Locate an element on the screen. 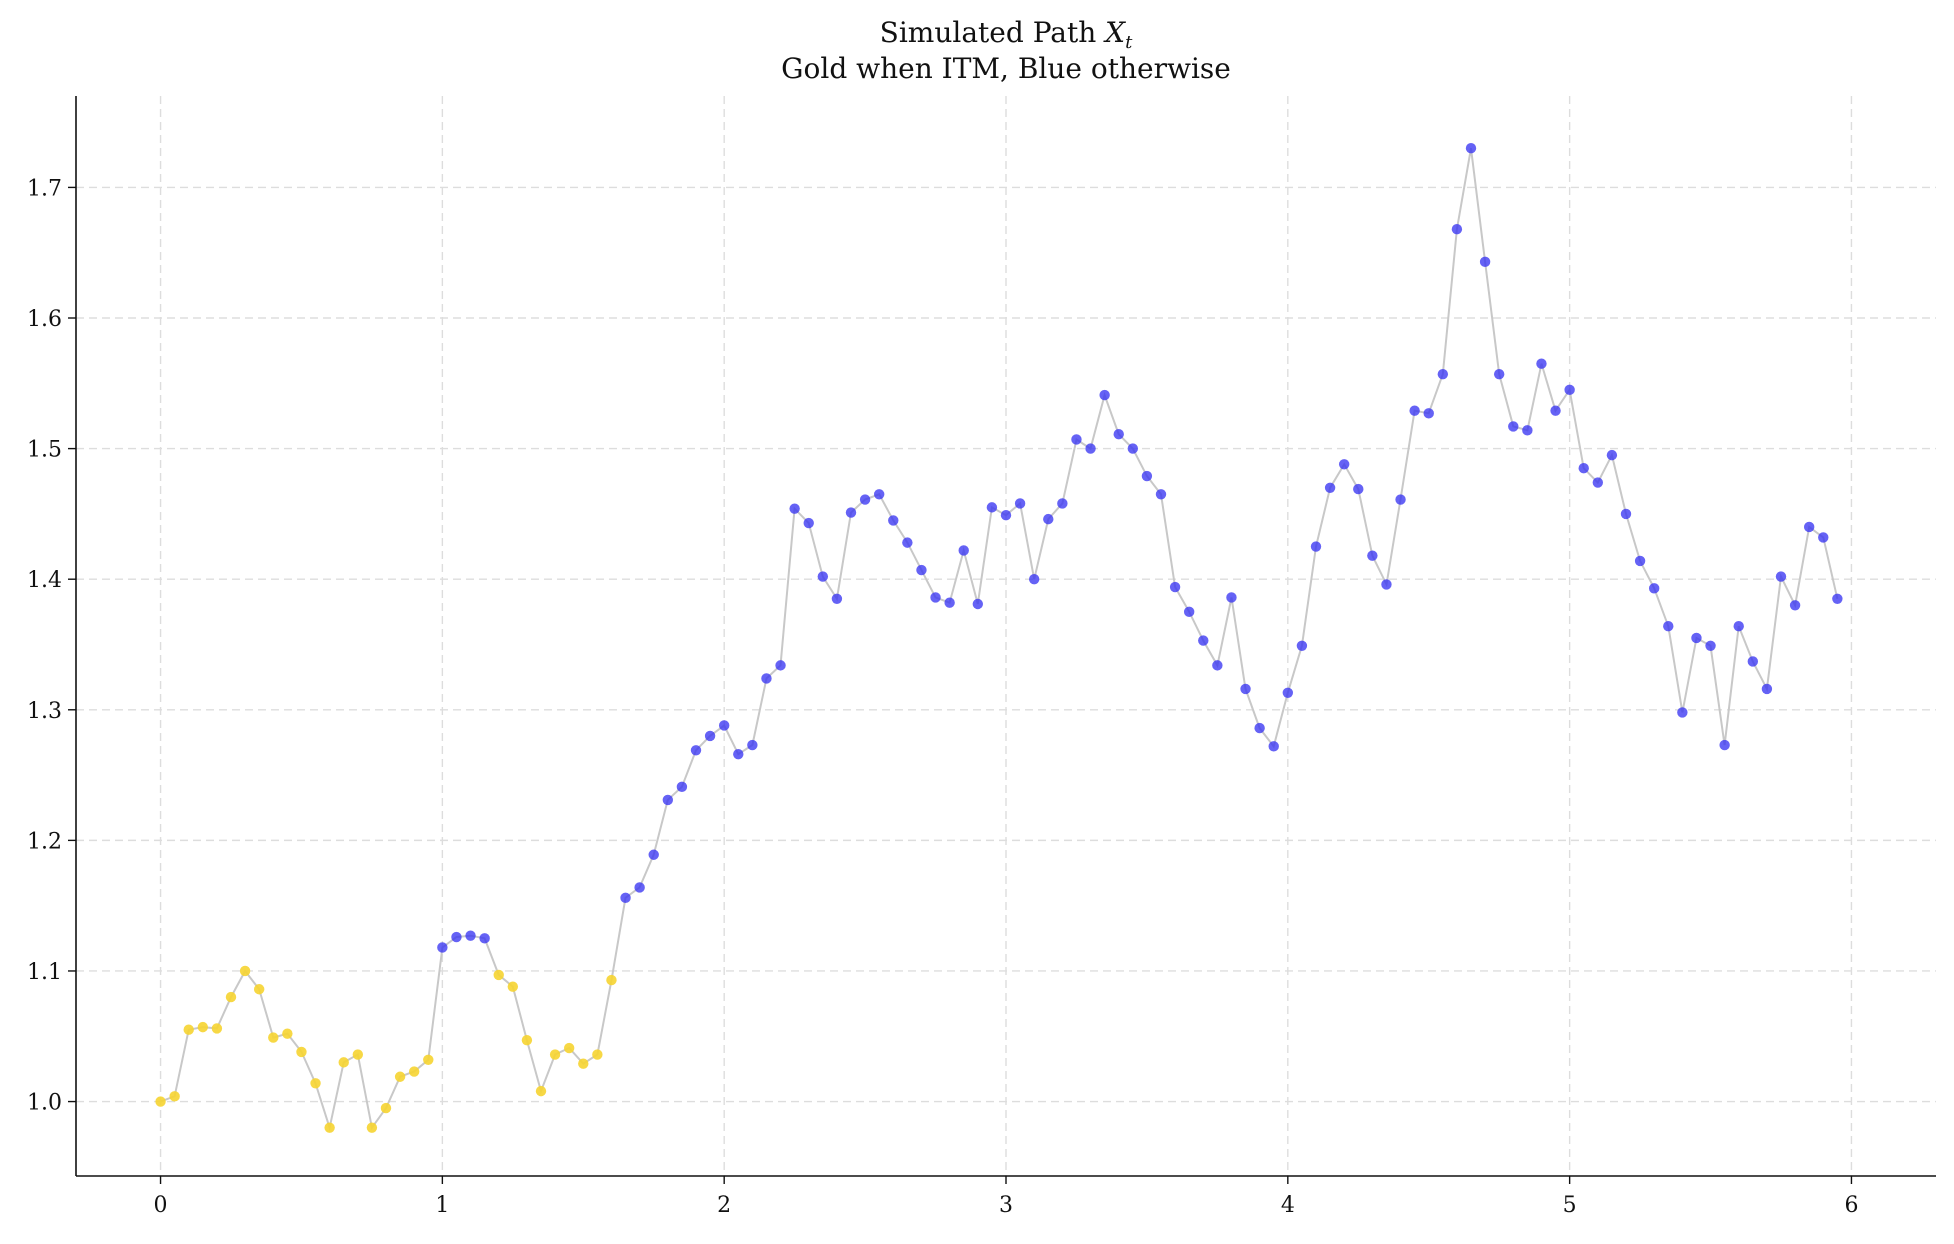  chart-subtitle: Gold when ITM, Blue otherwise is located at coordinates (1006, 68).